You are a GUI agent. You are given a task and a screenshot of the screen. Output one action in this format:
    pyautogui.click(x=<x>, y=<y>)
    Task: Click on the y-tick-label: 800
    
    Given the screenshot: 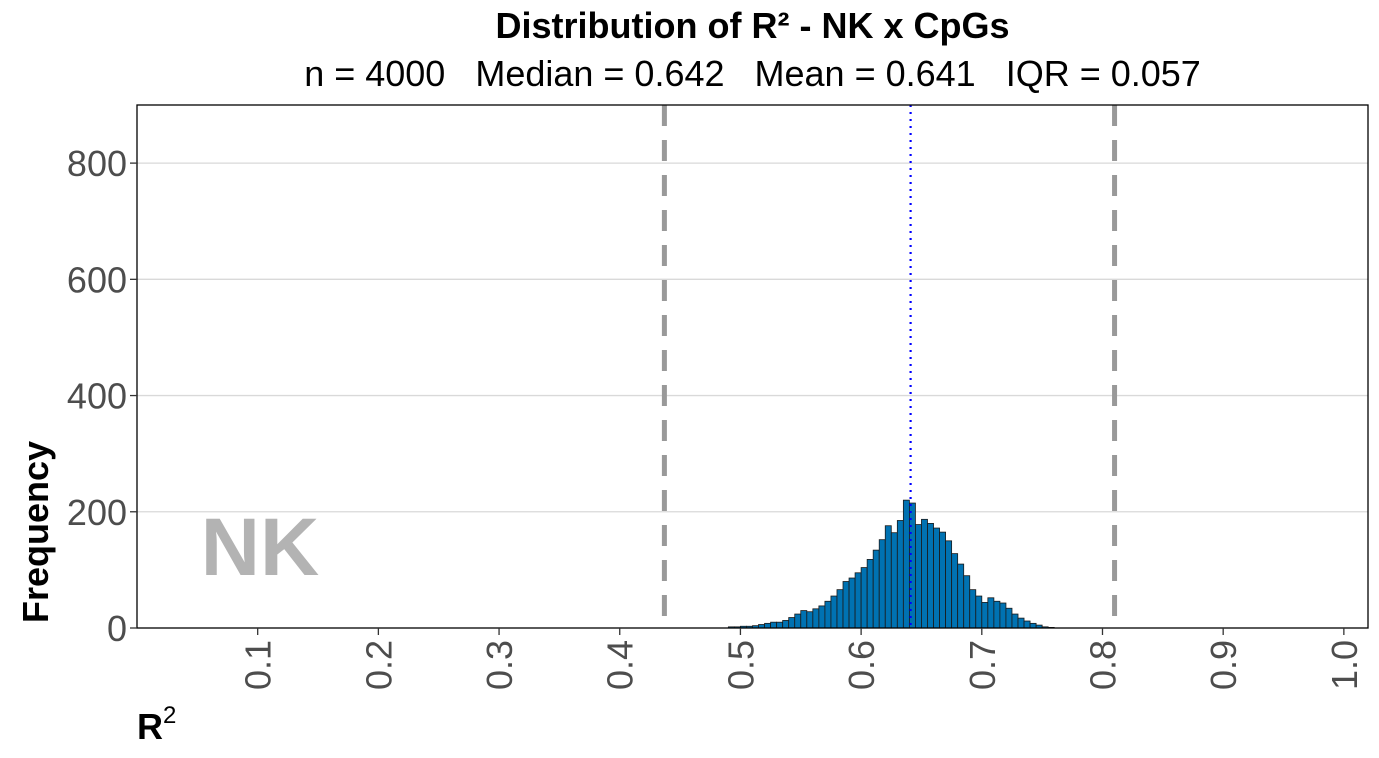 What is the action you would take?
    pyautogui.click(x=97, y=163)
    